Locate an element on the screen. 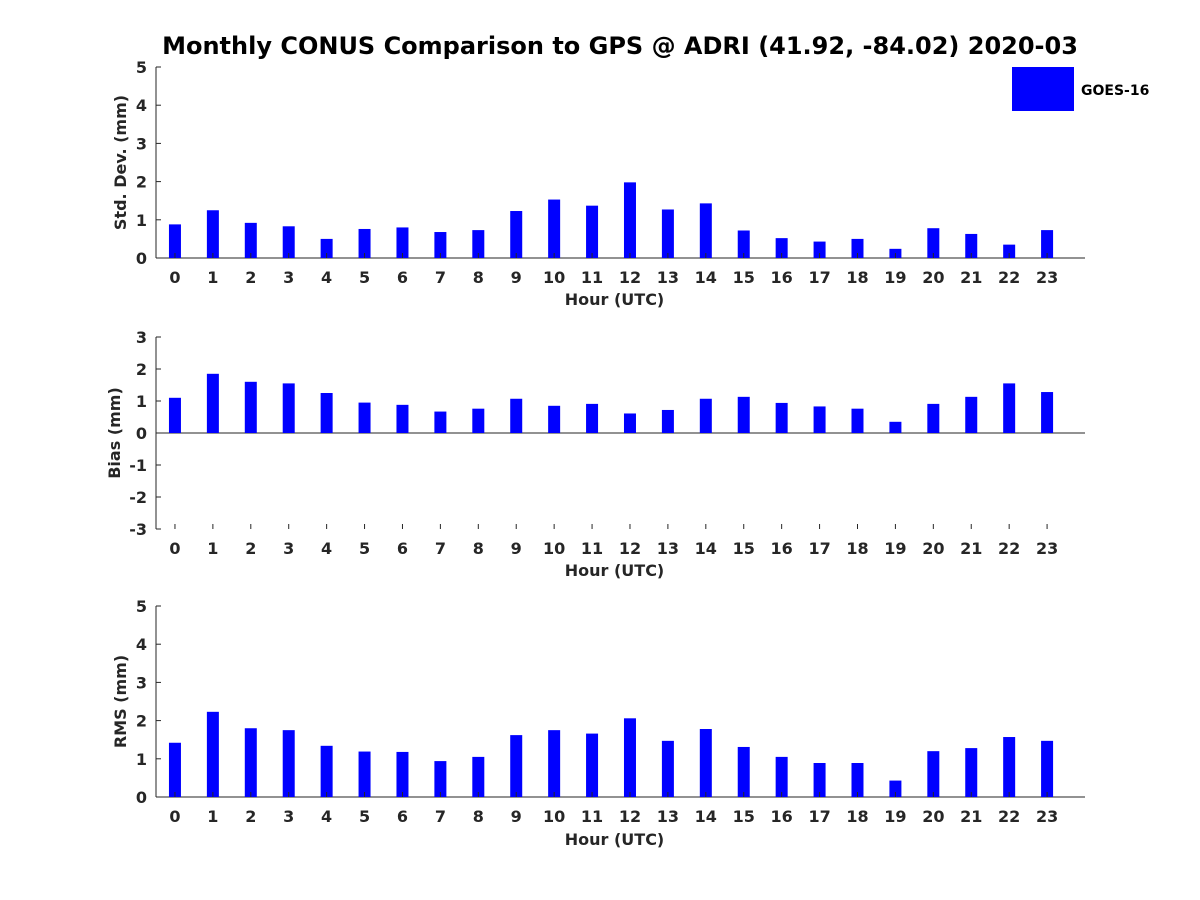 The image size is (1200, 900). legend-swatch is located at coordinates (1043, 89).